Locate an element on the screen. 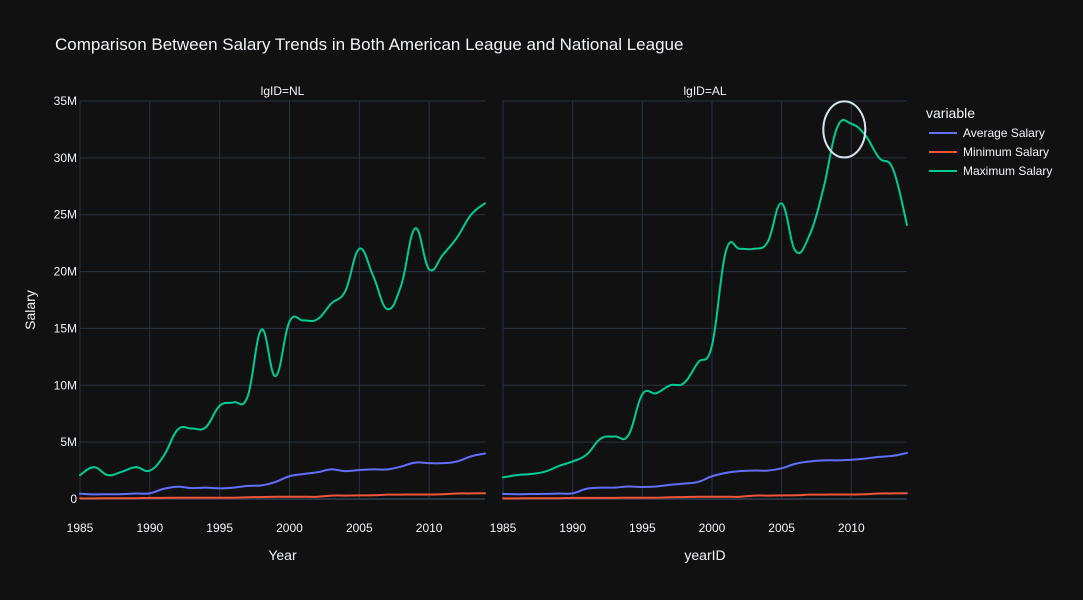 The image size is (1083, 600). legend-item-maximum-salary: Maximum Salary is located at coordinates (990, 171).